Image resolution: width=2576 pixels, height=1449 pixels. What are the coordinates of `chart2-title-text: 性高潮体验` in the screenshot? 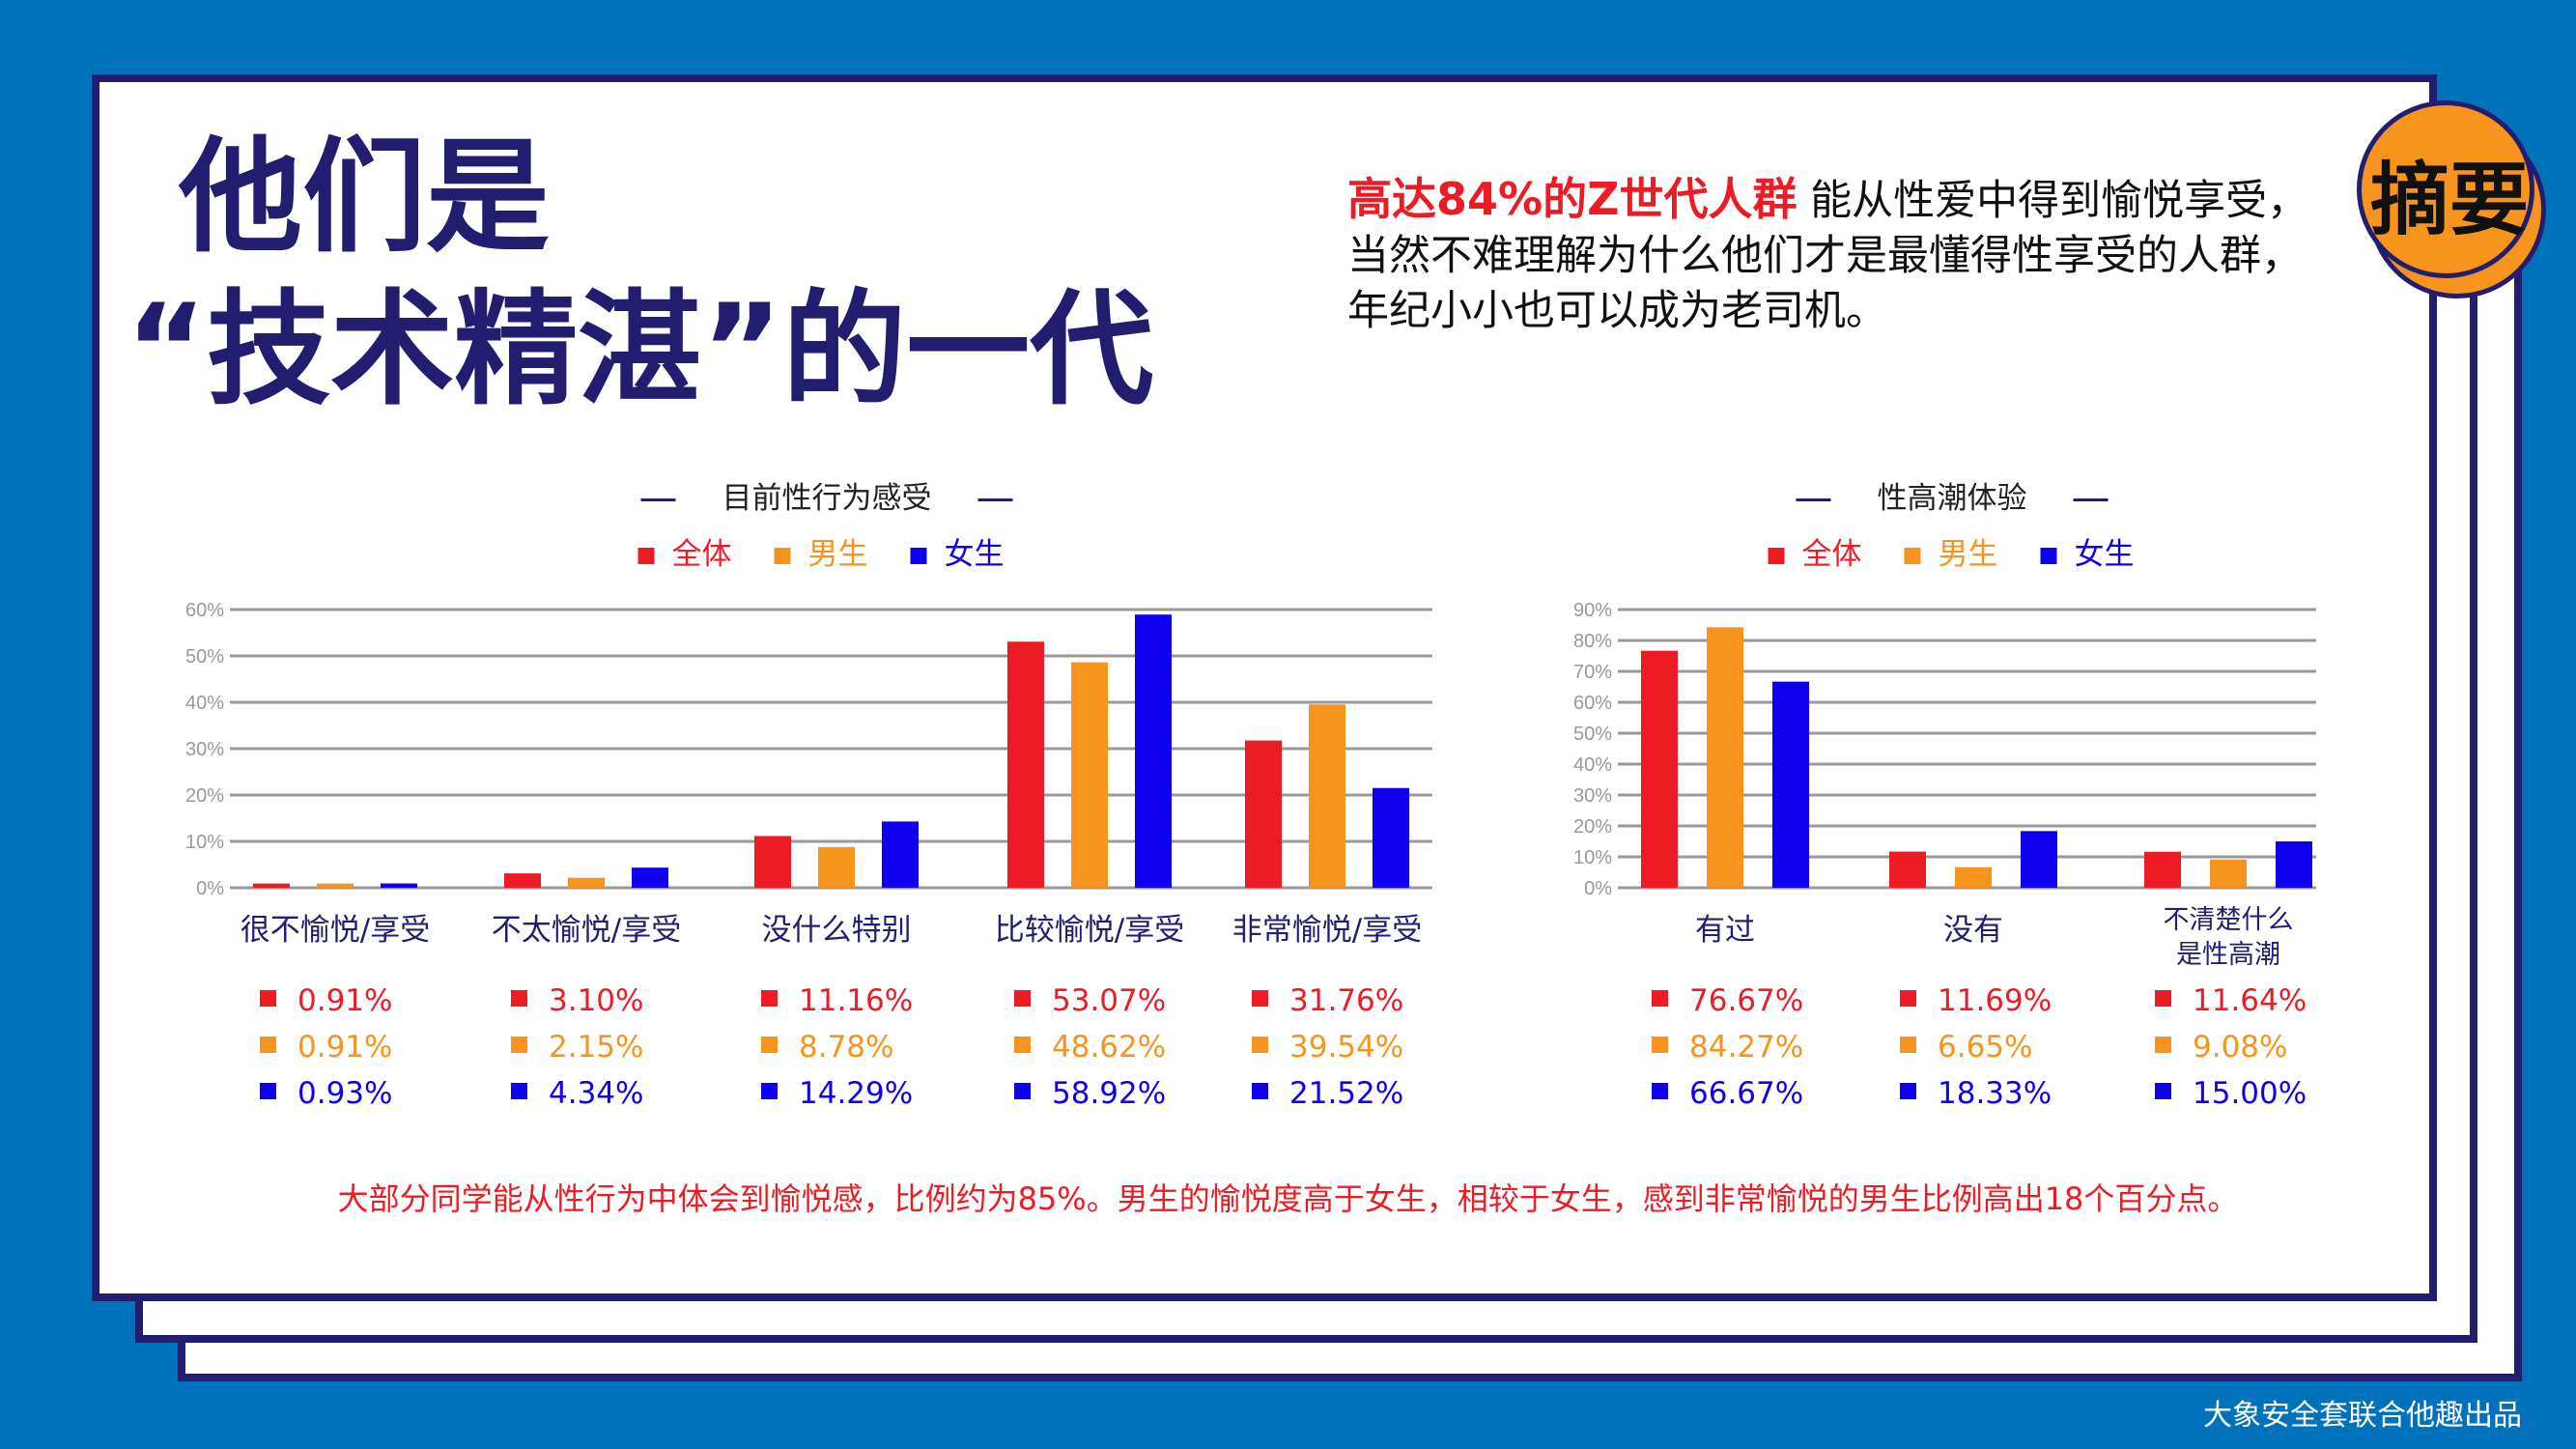 It's located at (1952, 498).